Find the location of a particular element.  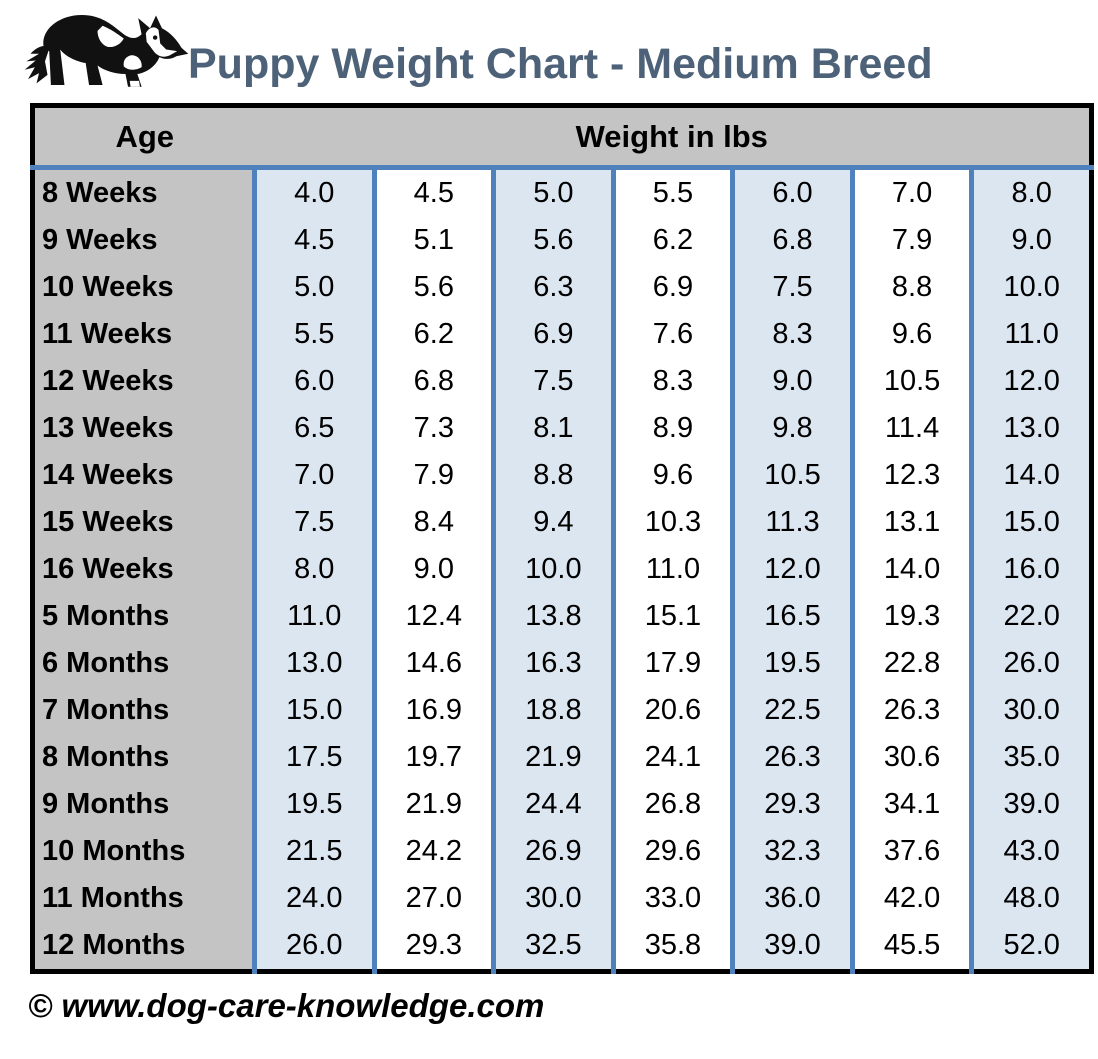

age-cell: 9 Weeks is located at coordinates (143, 240).